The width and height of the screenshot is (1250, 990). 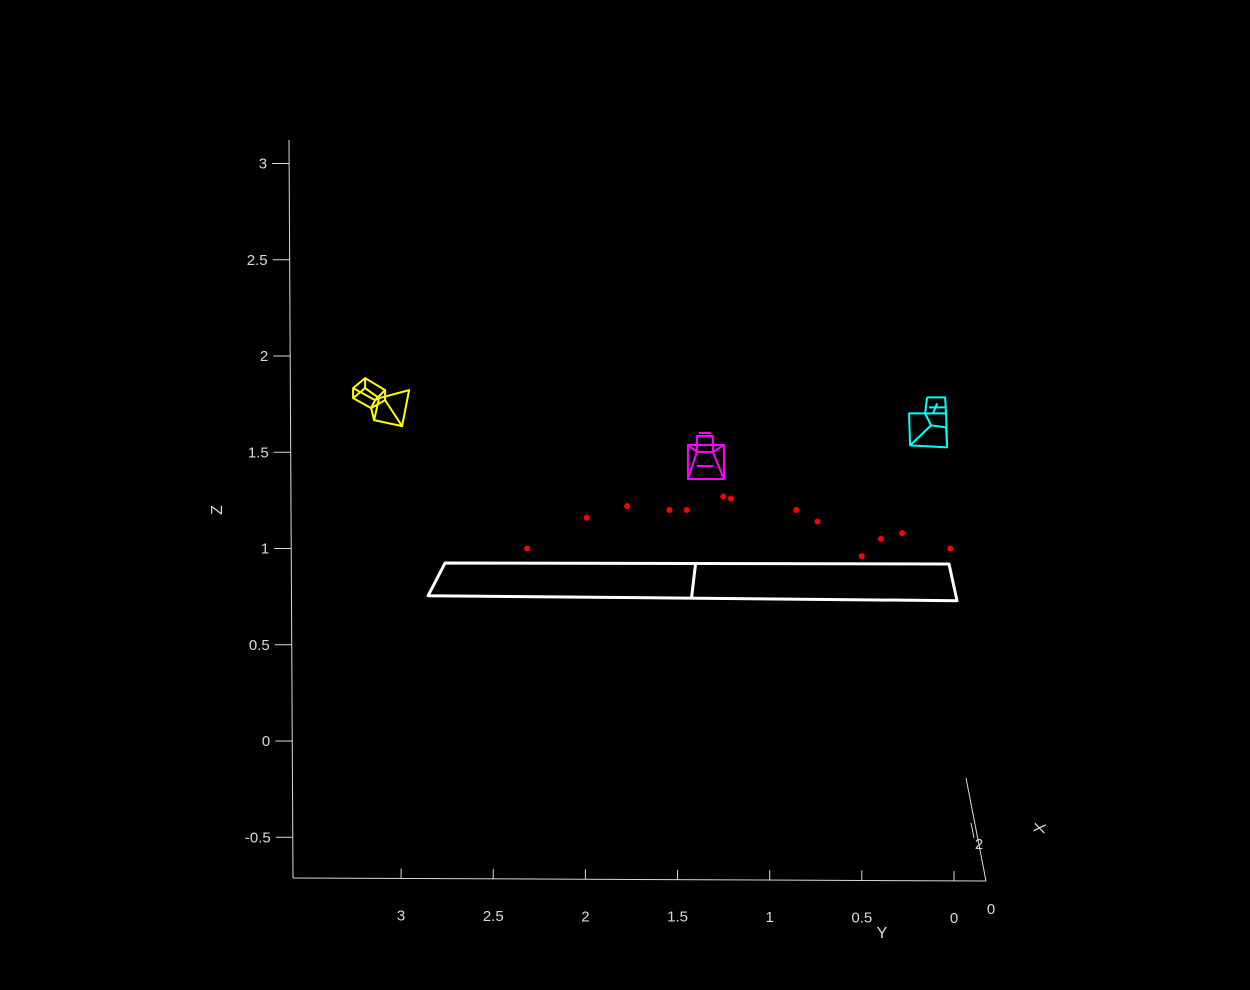 I want to click on z-tick-label: -0.5, so click(x=258, y=837).